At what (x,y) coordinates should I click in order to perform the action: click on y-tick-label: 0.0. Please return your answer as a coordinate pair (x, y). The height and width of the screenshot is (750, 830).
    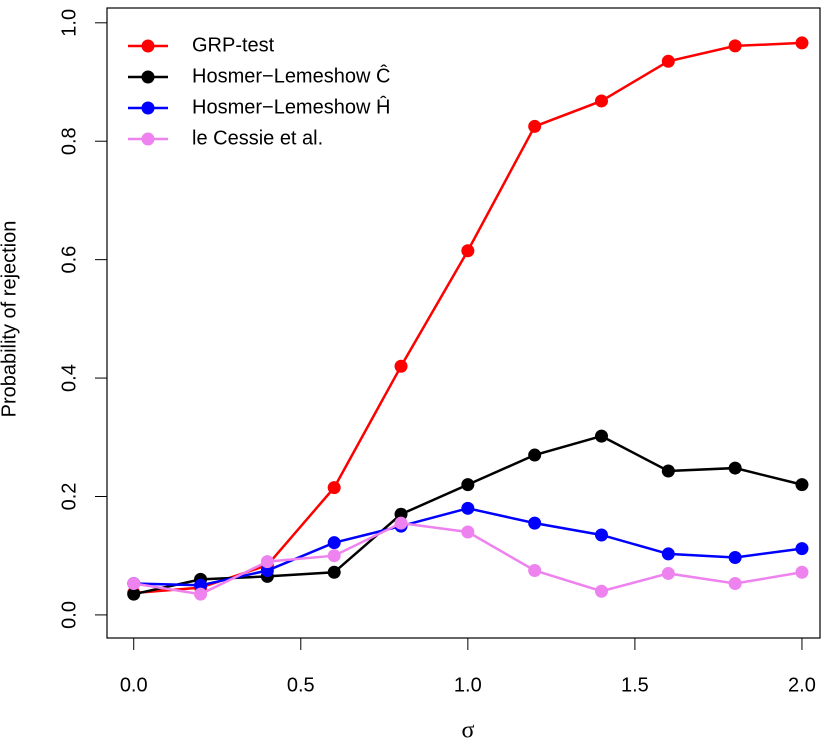
    Looking at the image, I should click on (69, 615).